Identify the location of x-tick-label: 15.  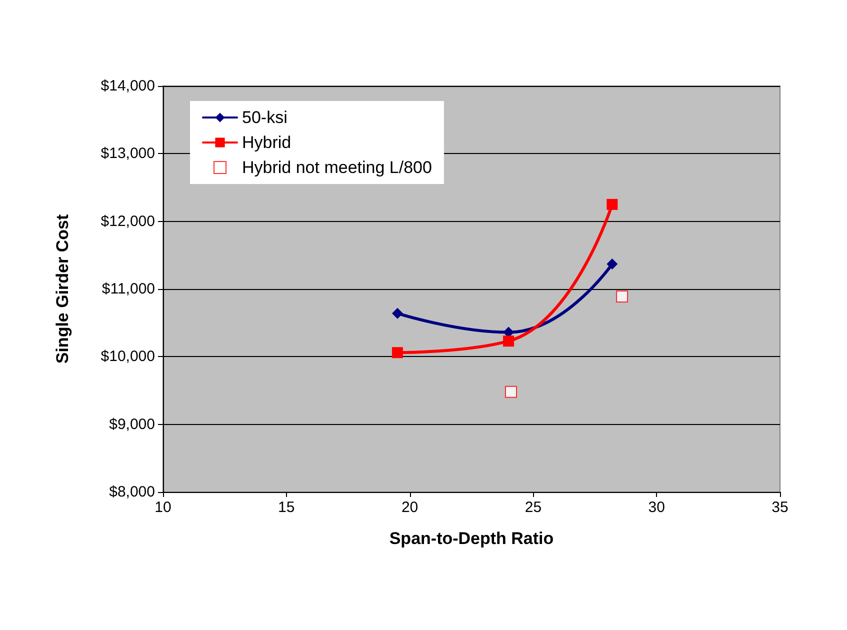
(286, 507).